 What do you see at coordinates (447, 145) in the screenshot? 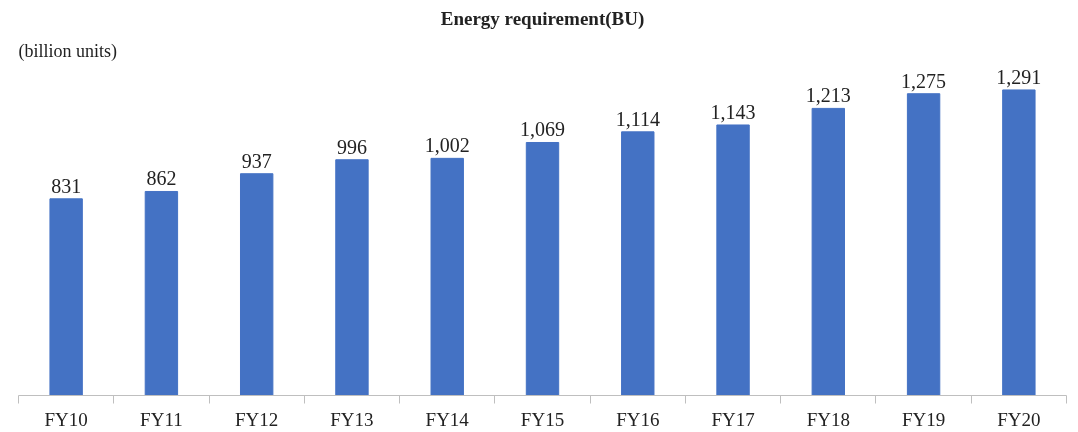
I see `data-label: 1,002` at bounding box center [447, 145].